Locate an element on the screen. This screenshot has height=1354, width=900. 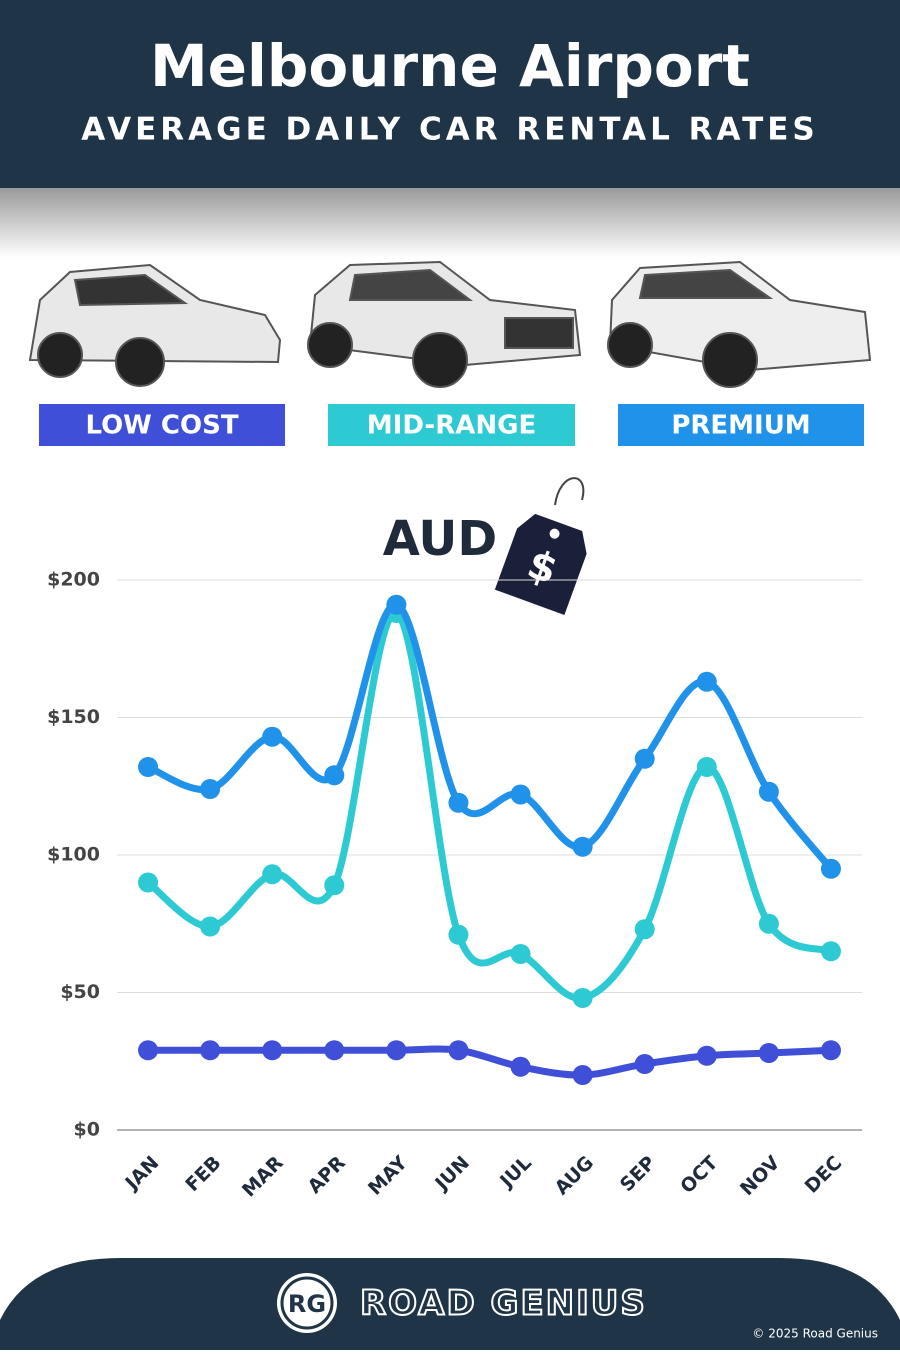
footer is located at coordinates (450, 1304).